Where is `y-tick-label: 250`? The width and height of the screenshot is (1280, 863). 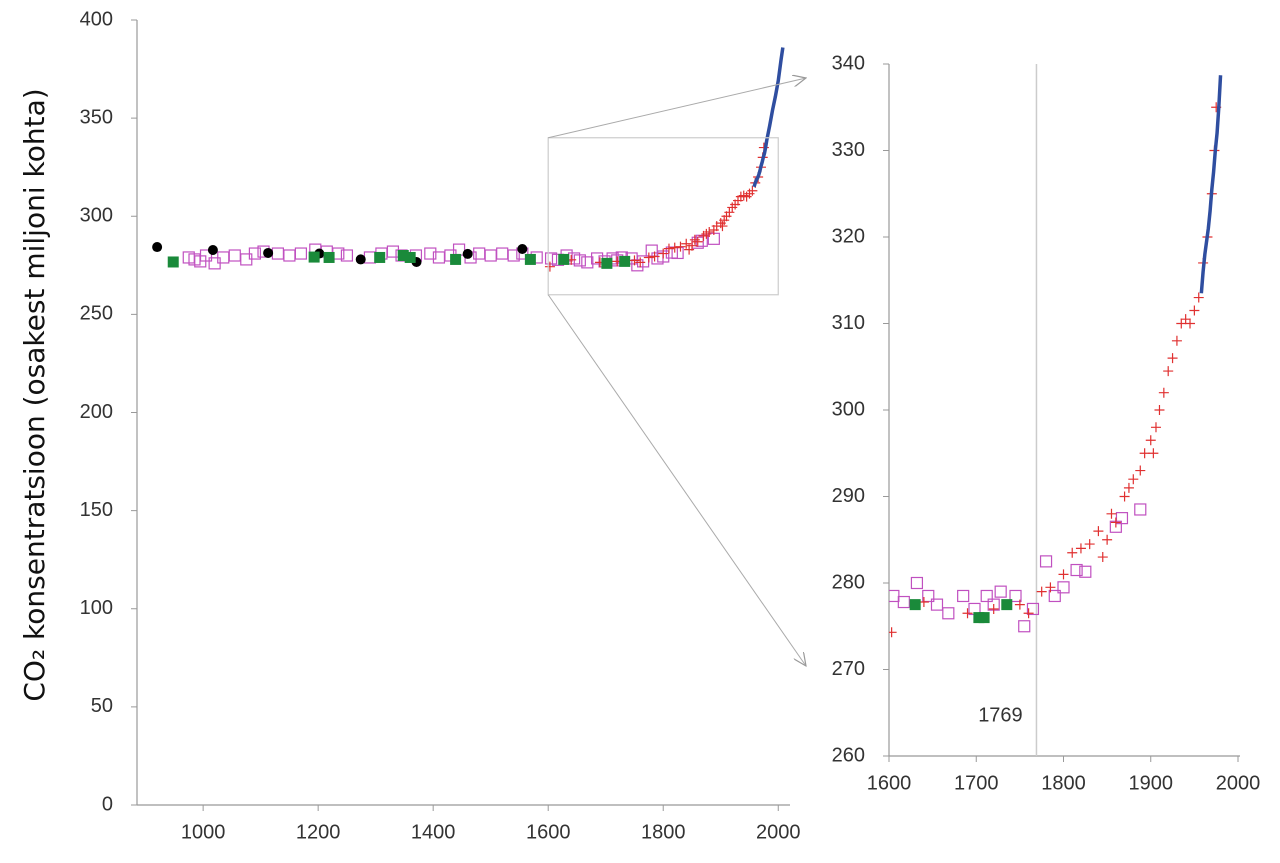
y-tick-label: 250 is located at coordinates (96, 314).